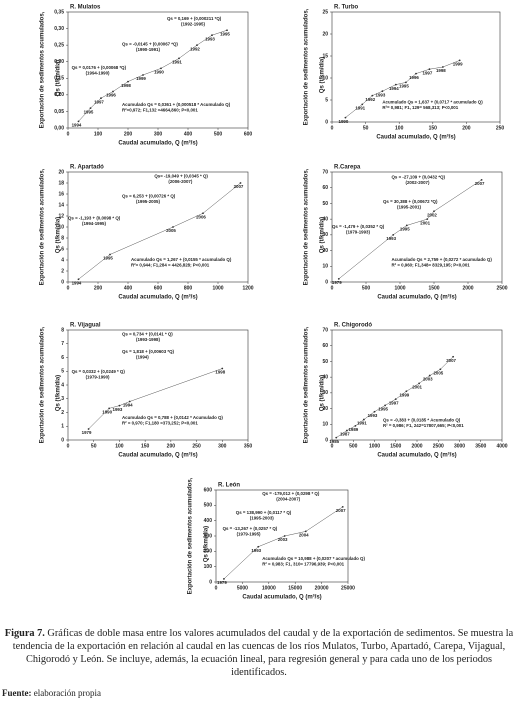  What do you see at coordinates (353, 429) in the screenshot?
I see `point-label: 1989` at bounding box center [353, 429].